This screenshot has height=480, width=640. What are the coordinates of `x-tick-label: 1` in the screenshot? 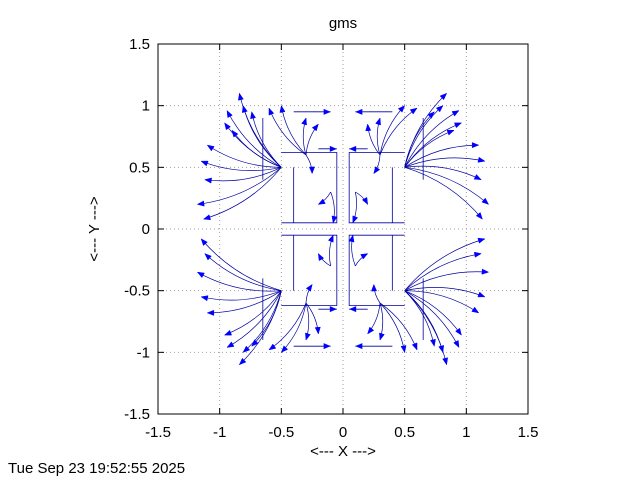 It's located at (466, 432).